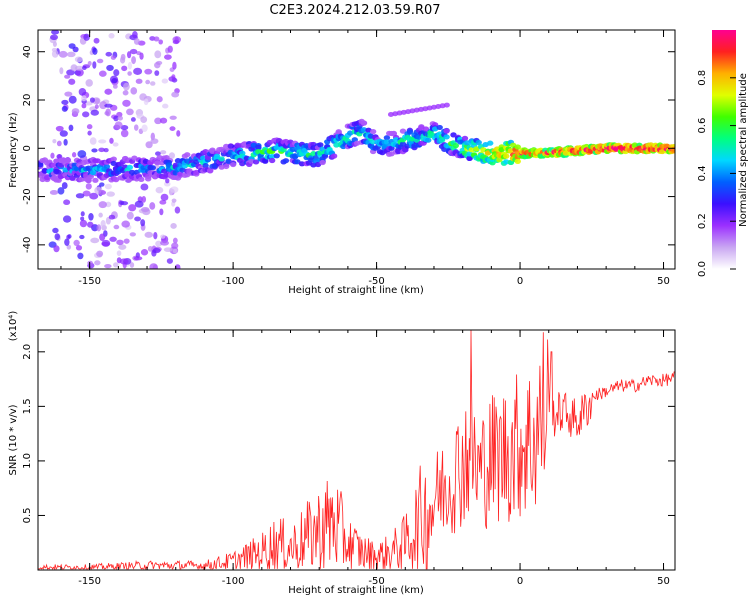 Image resolution: width=750 pixels, height=600 pixels. Describe the element at coordinates (702, 78) in the screenshot. I see `colorbar-tick-label: 0.8` at that location.